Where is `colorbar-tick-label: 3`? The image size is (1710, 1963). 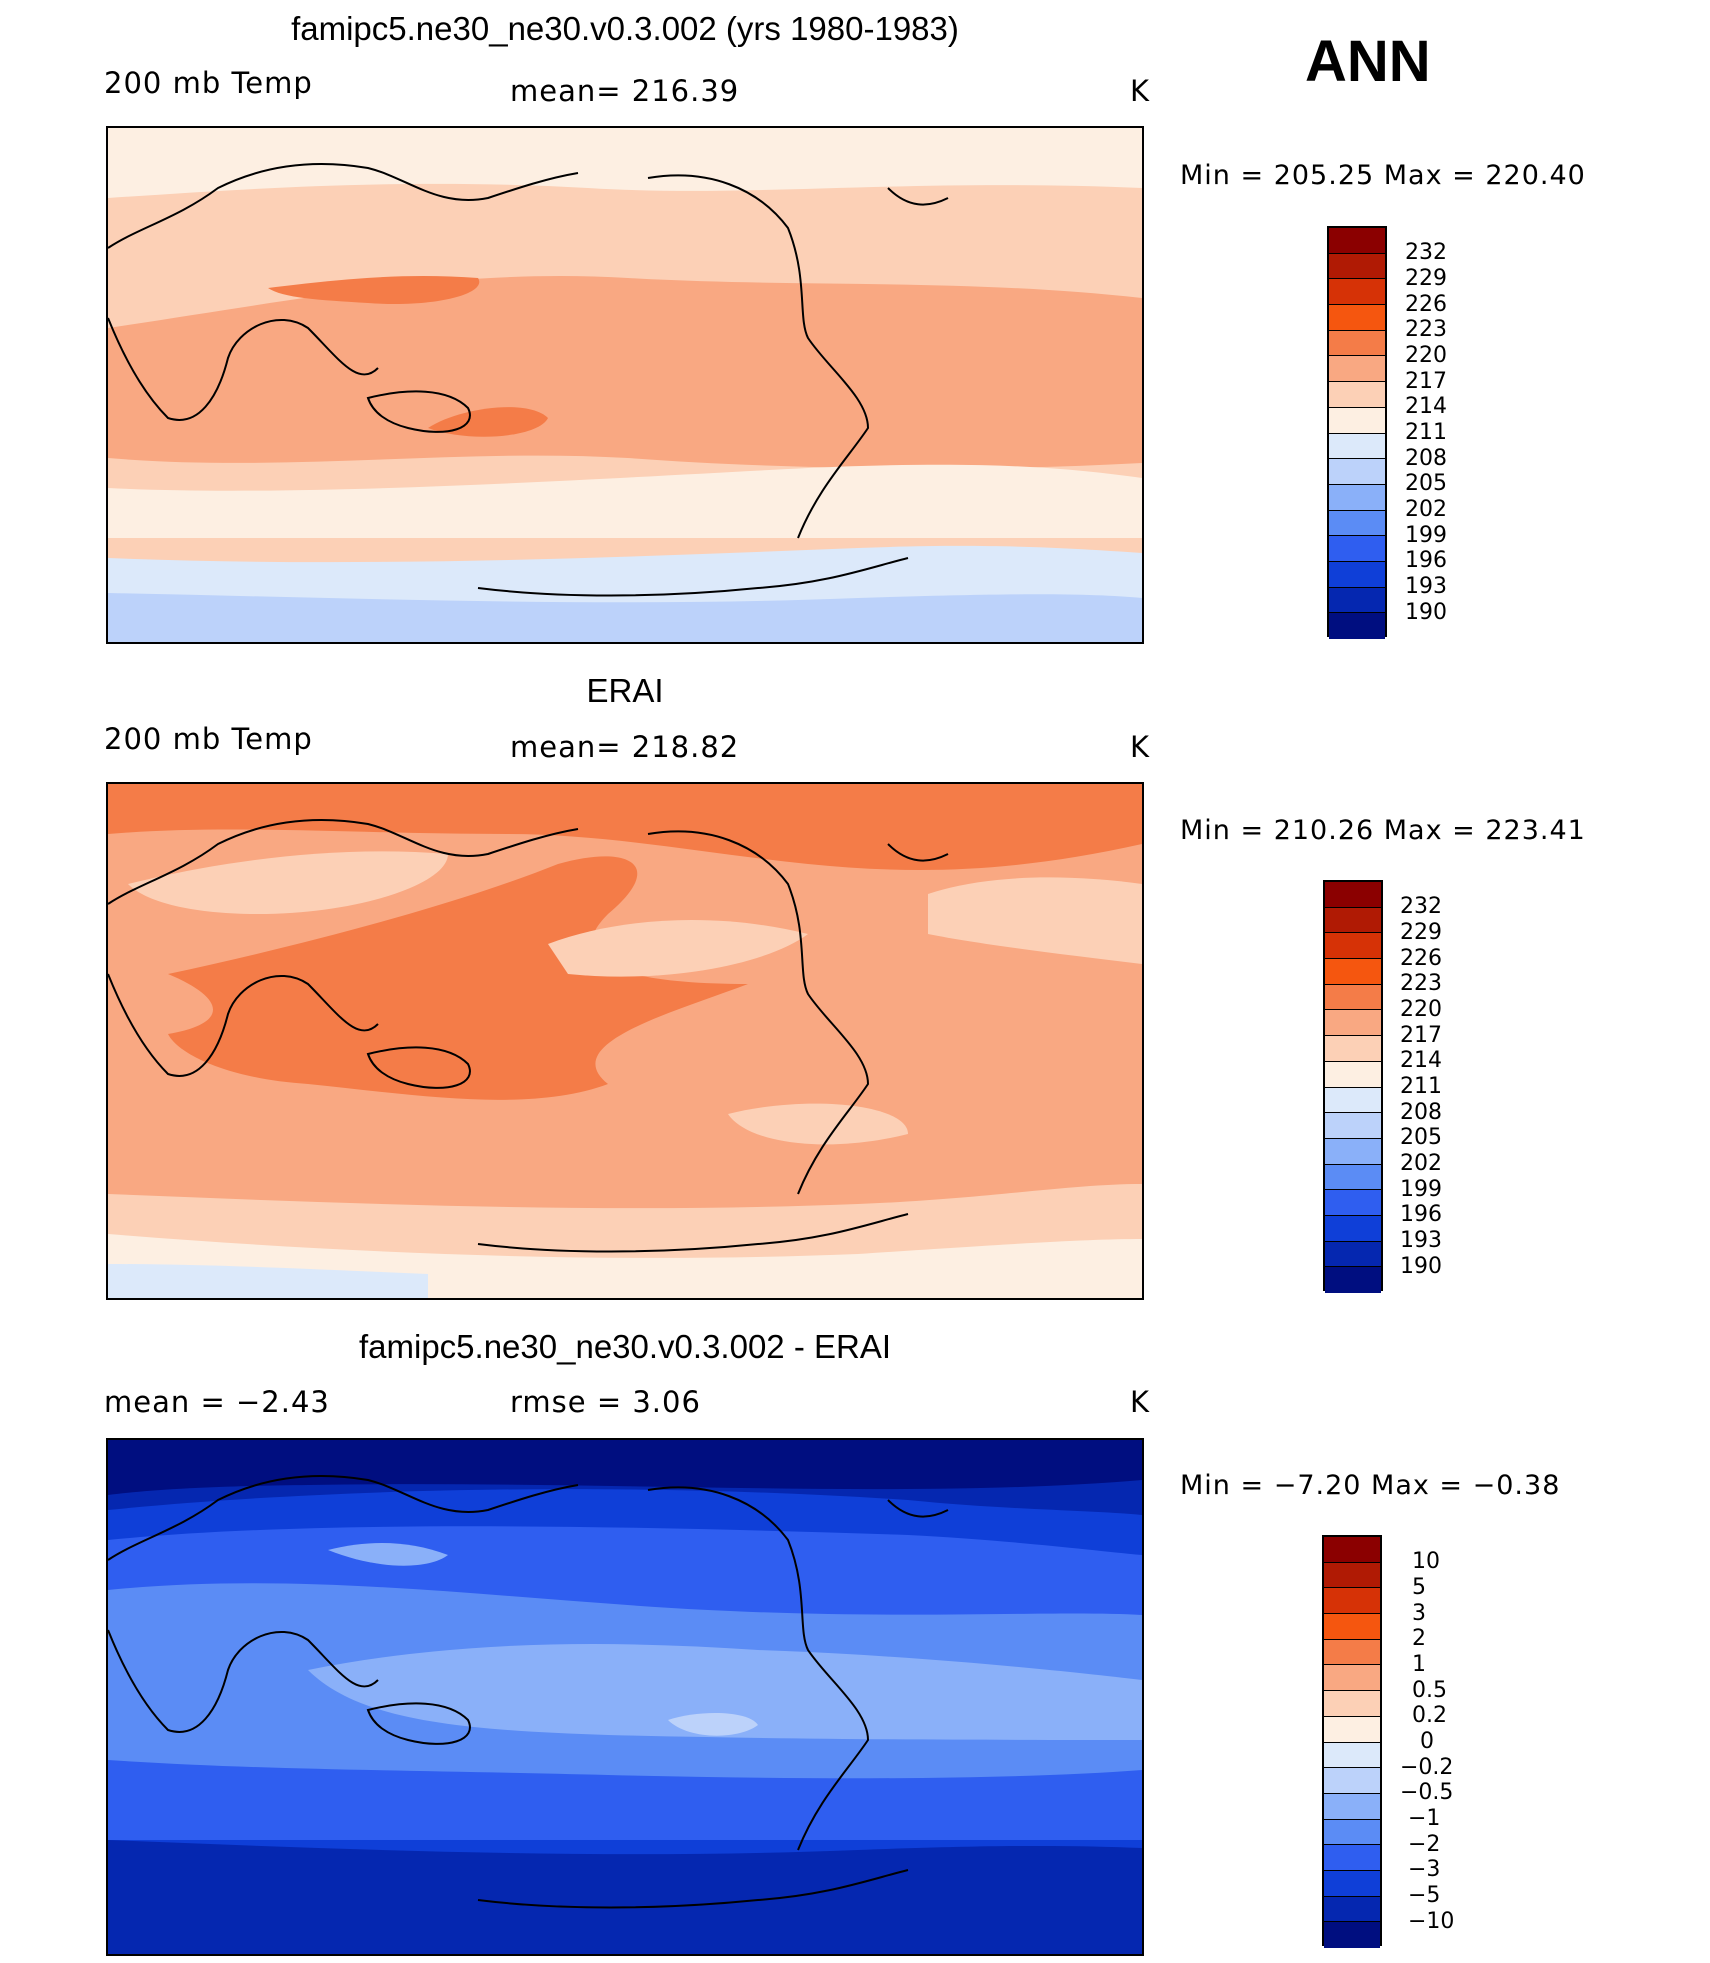
colorbar-tick-label: 3 is located at coordinates (1419, 1613).